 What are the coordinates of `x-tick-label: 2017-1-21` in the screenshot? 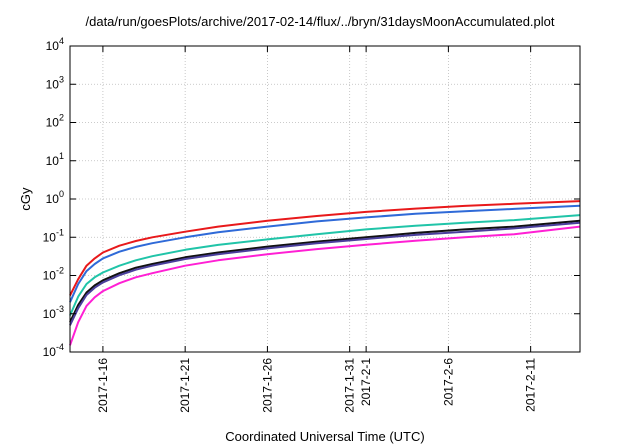 It's located at (185, 385).